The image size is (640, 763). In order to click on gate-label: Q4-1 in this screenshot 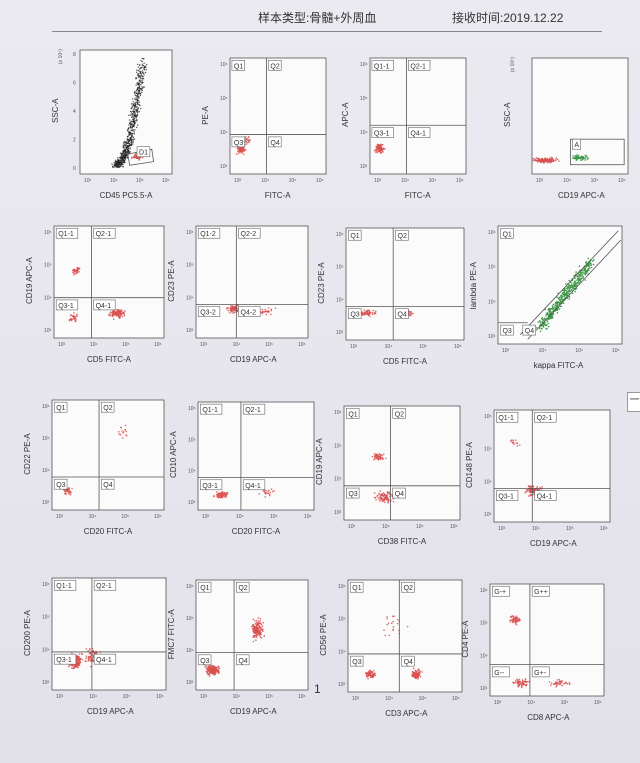, I will do `click(253, 486)`.